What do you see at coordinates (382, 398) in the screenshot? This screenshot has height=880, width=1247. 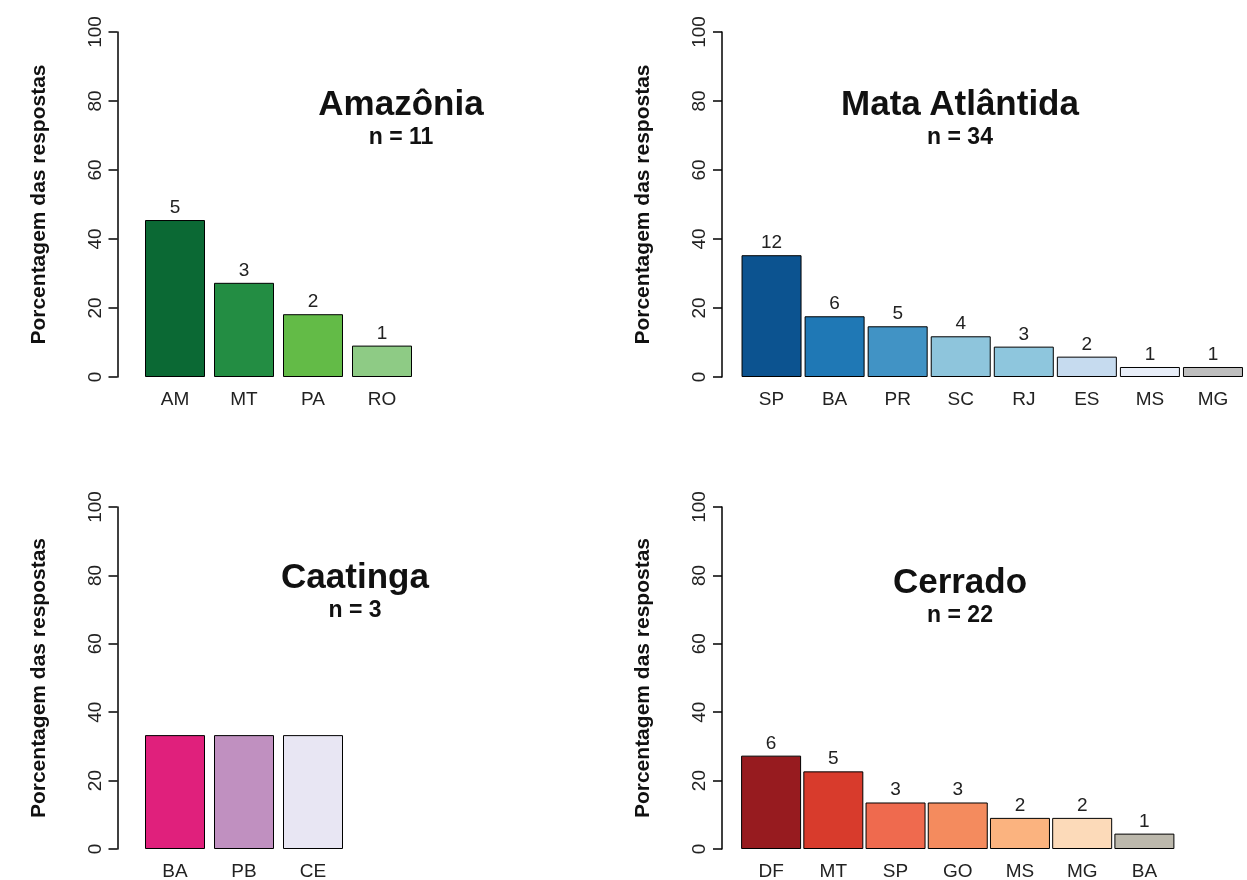 I see `x-tick-label: RO` at bounding box center [382, 398].